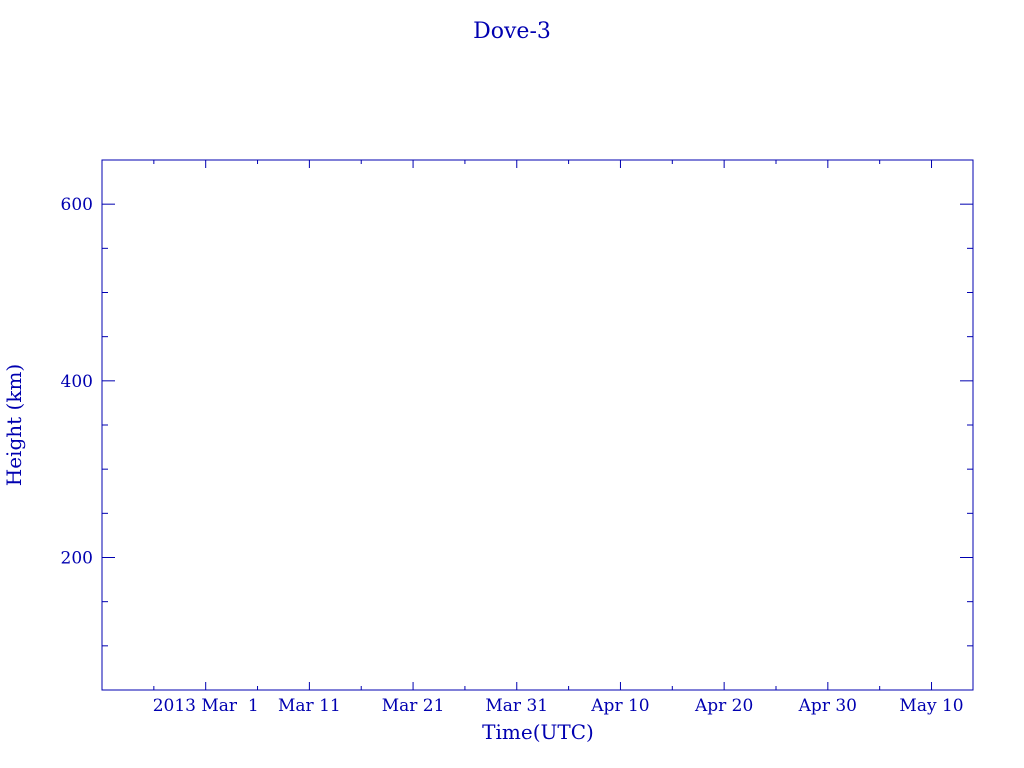 The height and width of the screenshot is (768, 1024). Describe the element at coordinates (413, 706) in the screenshot. I see `x-tick-label: Mar 21` at that location.